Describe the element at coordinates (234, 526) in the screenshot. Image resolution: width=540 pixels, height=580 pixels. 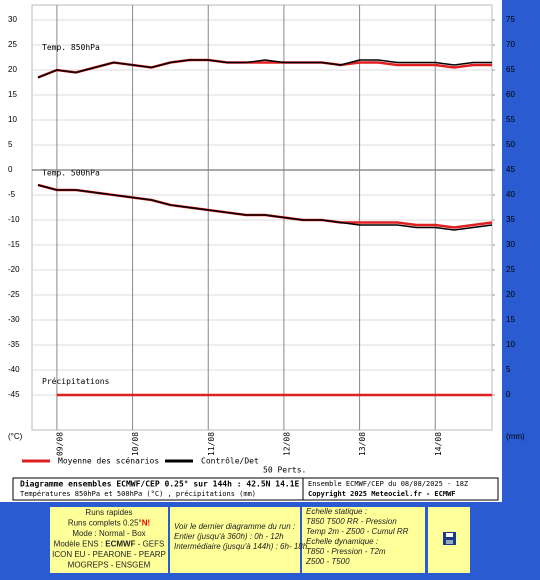
I see `menu-text: Voir le dernier diagramme du run :` at that location.